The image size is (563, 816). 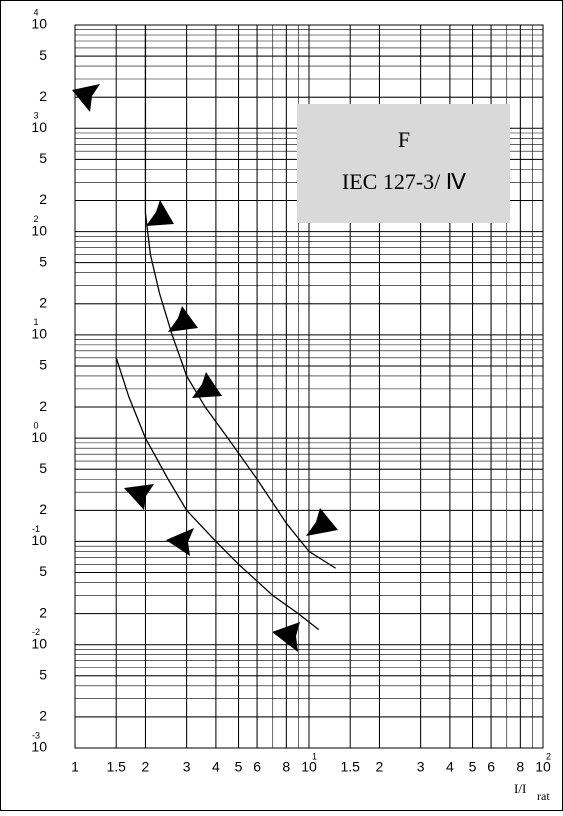 I want to click on y-tick-exponent: 0, so click(x=35, y=426).